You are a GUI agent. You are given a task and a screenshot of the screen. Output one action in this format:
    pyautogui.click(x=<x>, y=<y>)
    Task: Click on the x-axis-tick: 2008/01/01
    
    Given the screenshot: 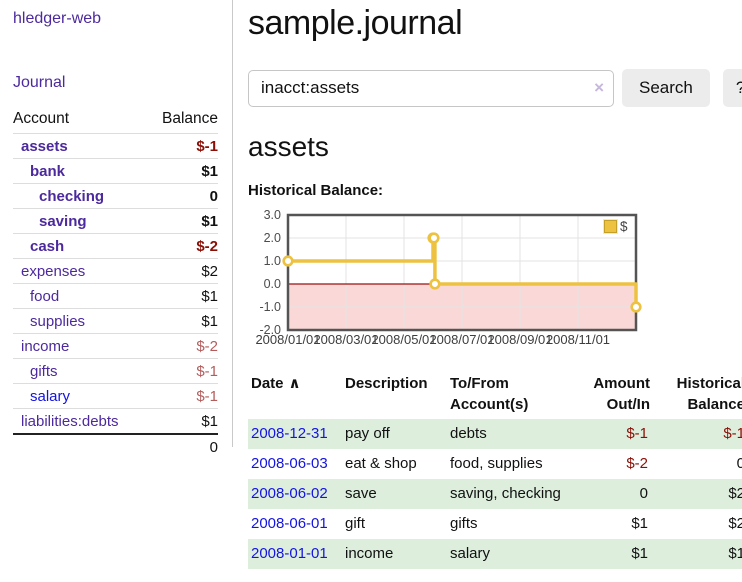 What is the action you would take?
    pyautogui.click(x=288, y=339)
    